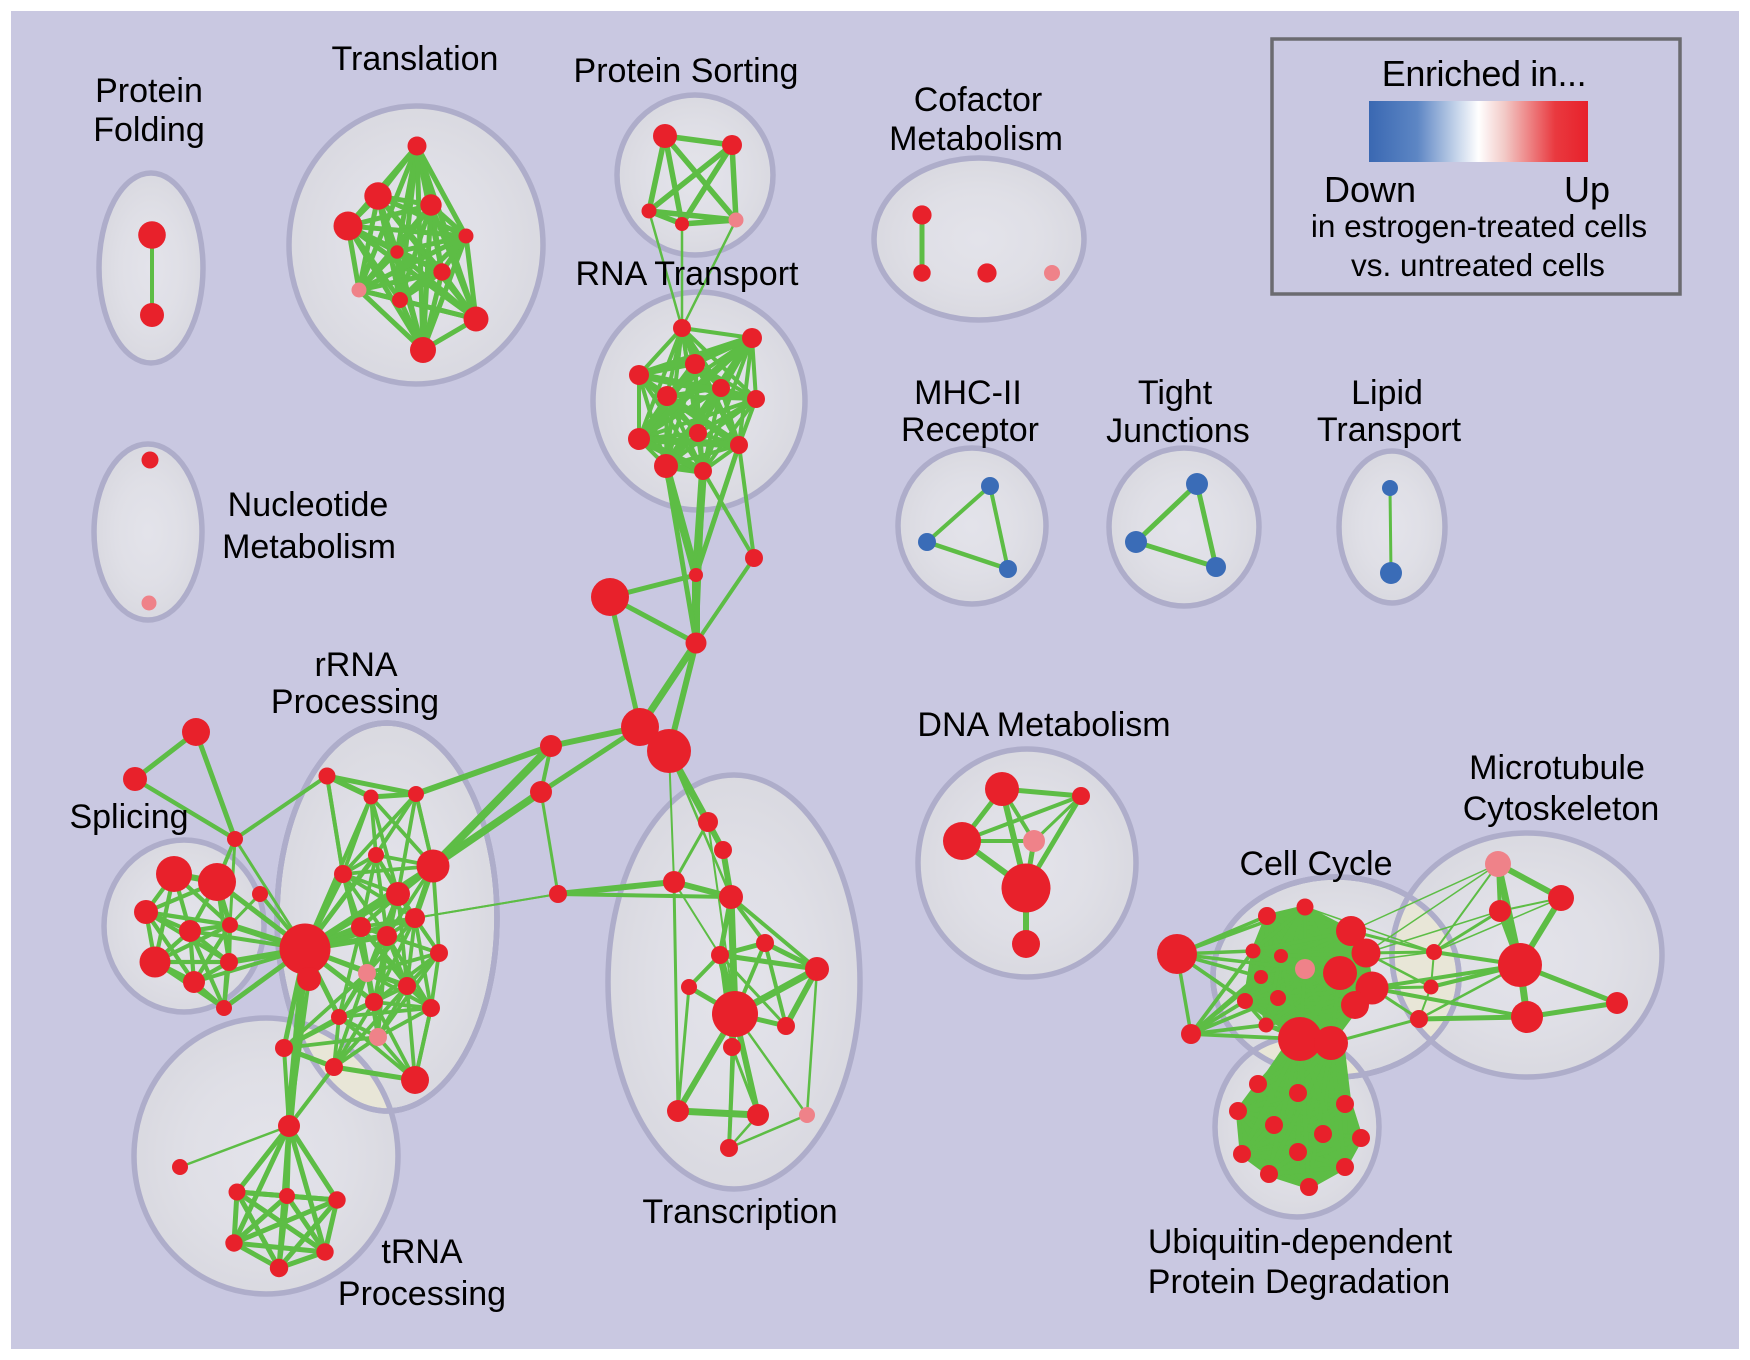 This screenshot has height=1360, width=1750. I want to click on svg-text: Junctions, so click(1178, 431).